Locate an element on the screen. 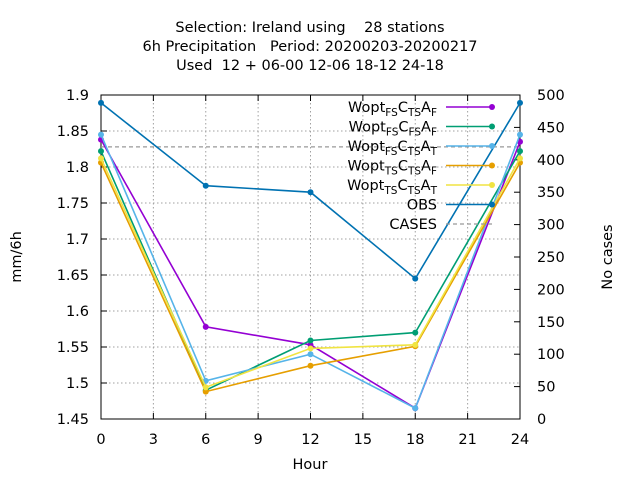 The image size is (640, 484). y2-tick-label: 250 is located at coordinates (551, 258).